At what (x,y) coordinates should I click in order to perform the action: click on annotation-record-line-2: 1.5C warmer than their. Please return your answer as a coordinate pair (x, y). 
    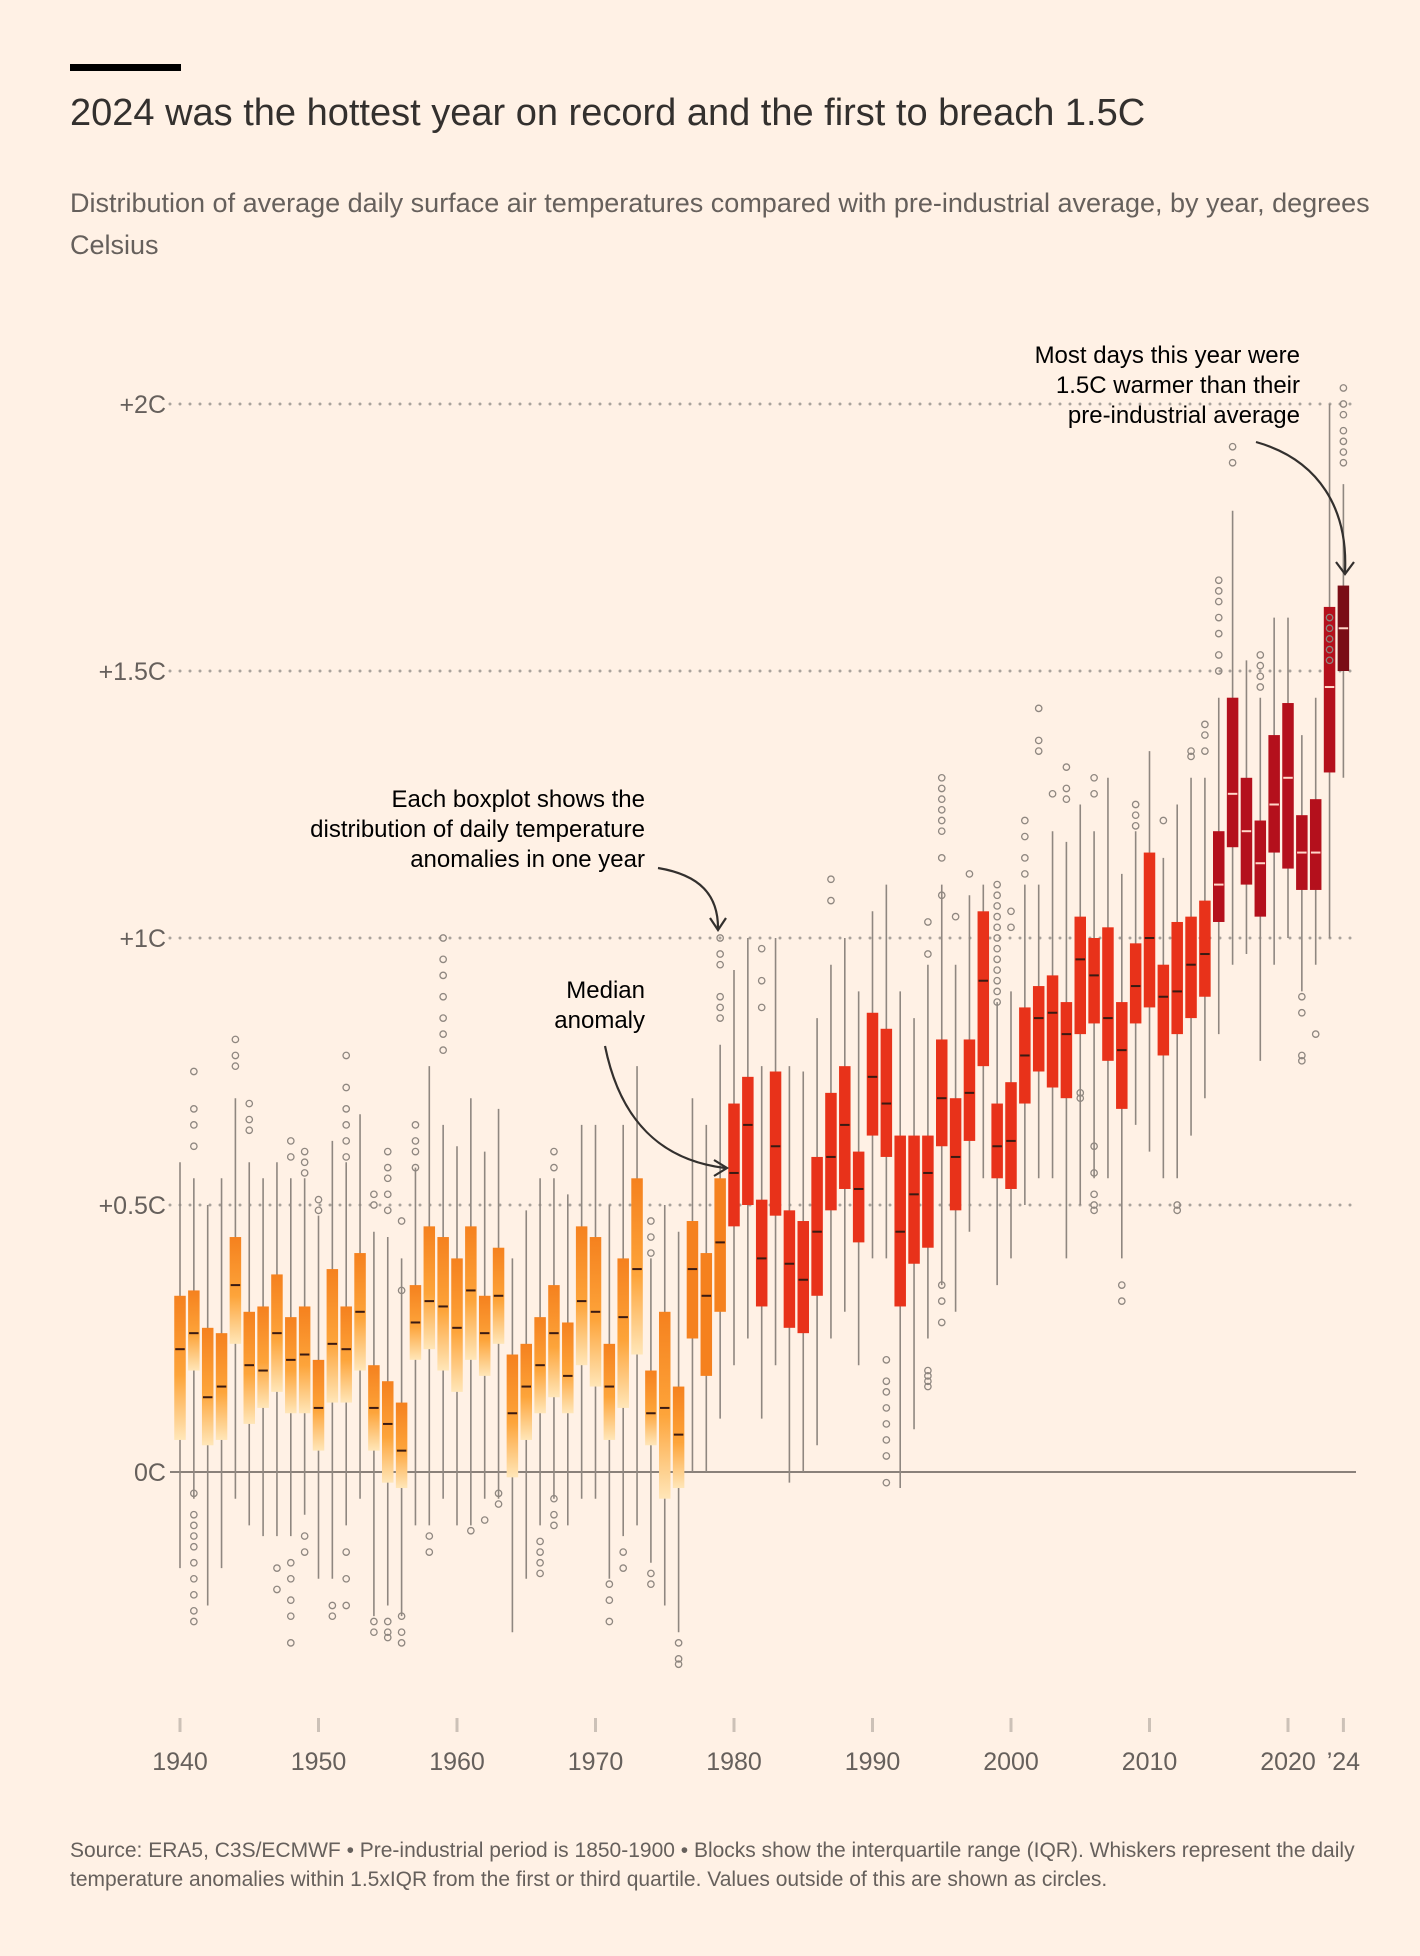
    Looking at the image, I should click on (1178, 385).